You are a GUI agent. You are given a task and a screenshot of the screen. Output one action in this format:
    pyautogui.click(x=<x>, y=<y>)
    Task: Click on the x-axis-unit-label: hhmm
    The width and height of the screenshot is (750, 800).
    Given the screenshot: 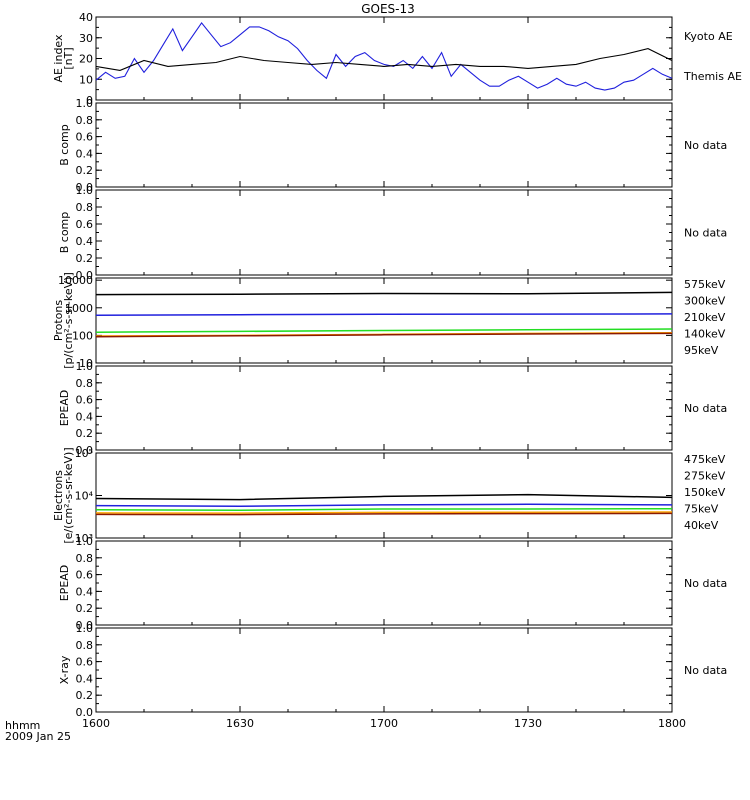 What is the action you would take?
    pyautogui.click(x=22, y=725)
    